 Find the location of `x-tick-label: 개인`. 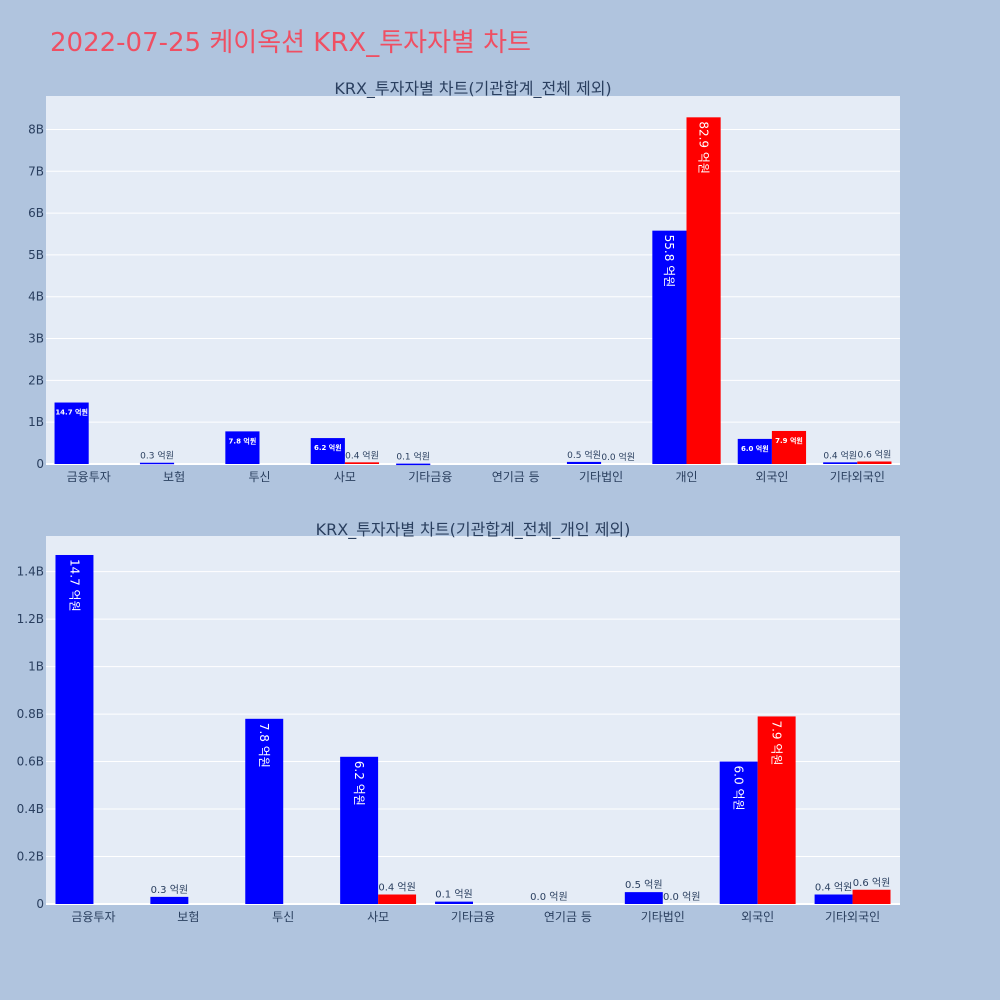

x-tick-label: 개인 is located at coordinates (686, 477).